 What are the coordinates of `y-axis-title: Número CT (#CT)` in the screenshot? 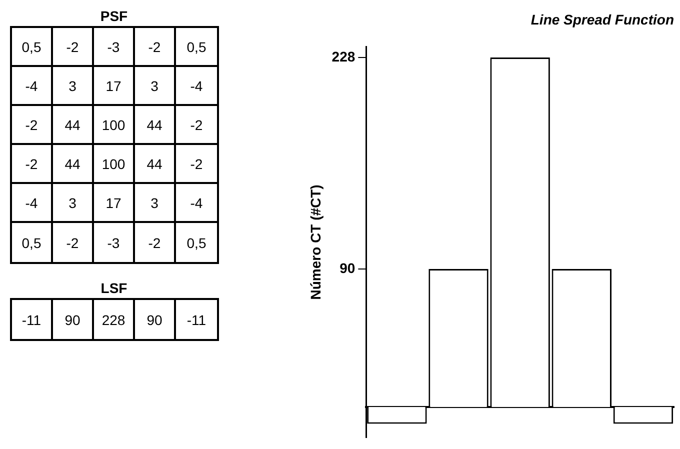 It's located at (315, 242).